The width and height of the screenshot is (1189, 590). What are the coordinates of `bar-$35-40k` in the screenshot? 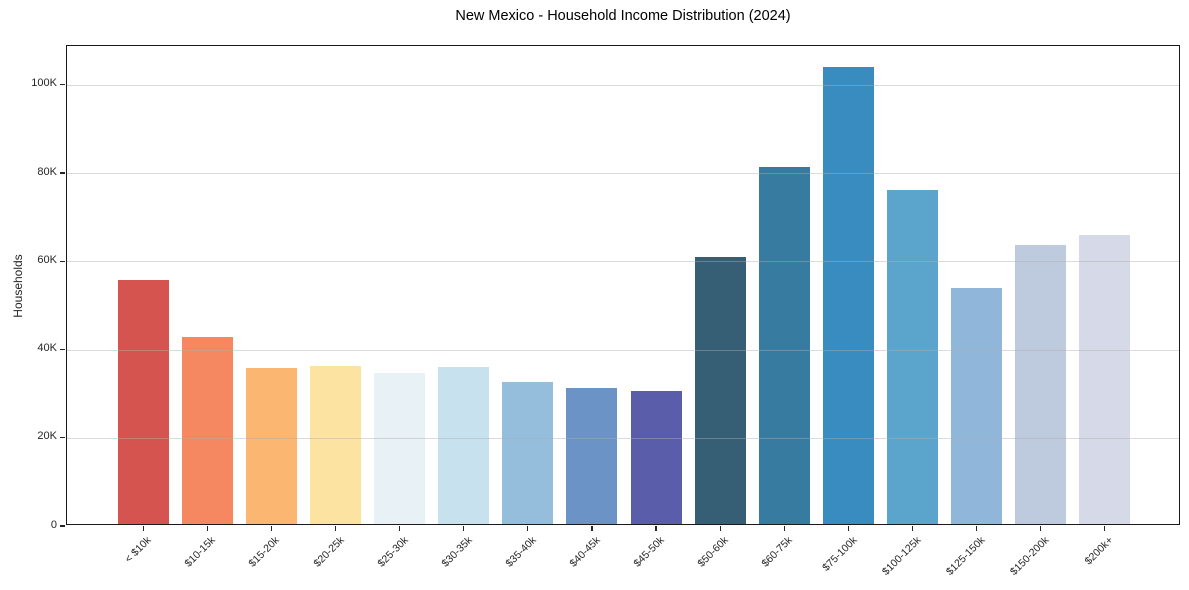 It's located at (528, 452).